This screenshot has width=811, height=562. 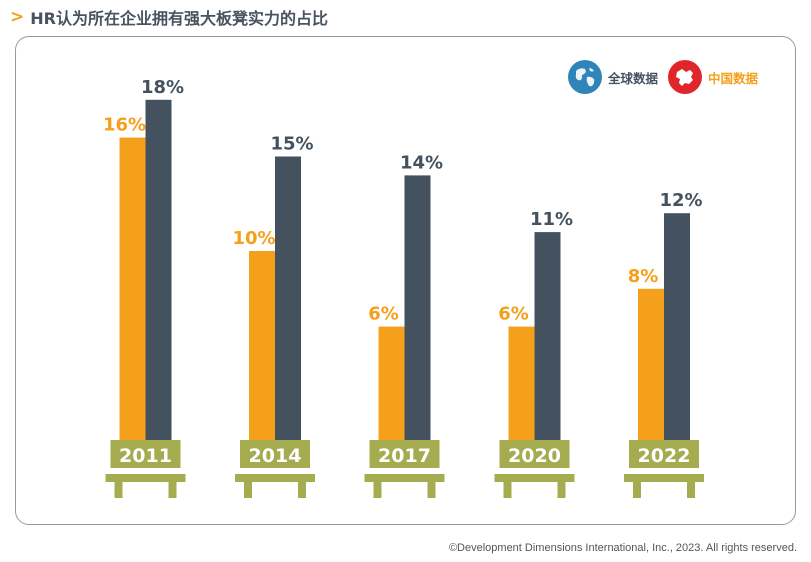 I want to click on bar-china-2011, so click(x=132, y=288).